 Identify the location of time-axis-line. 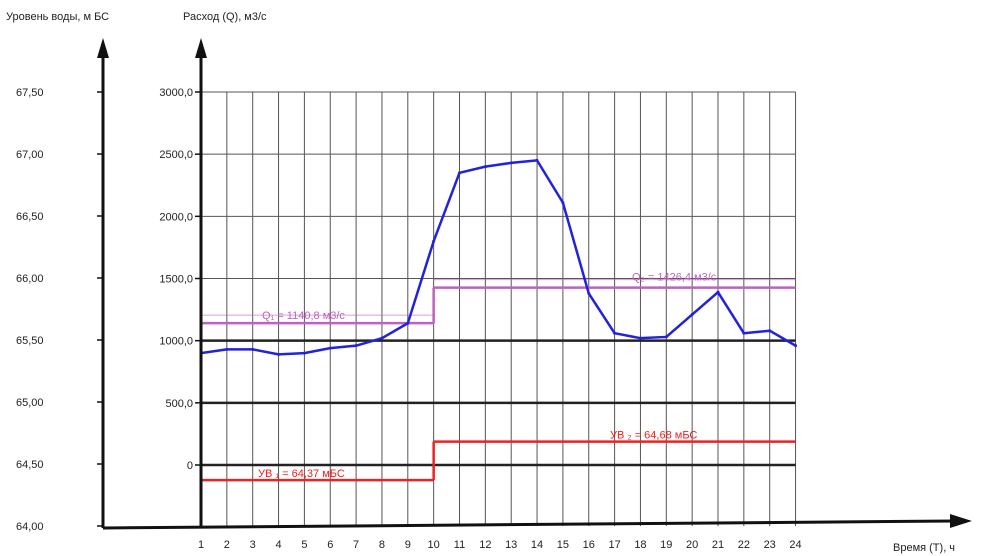
(529, 524).